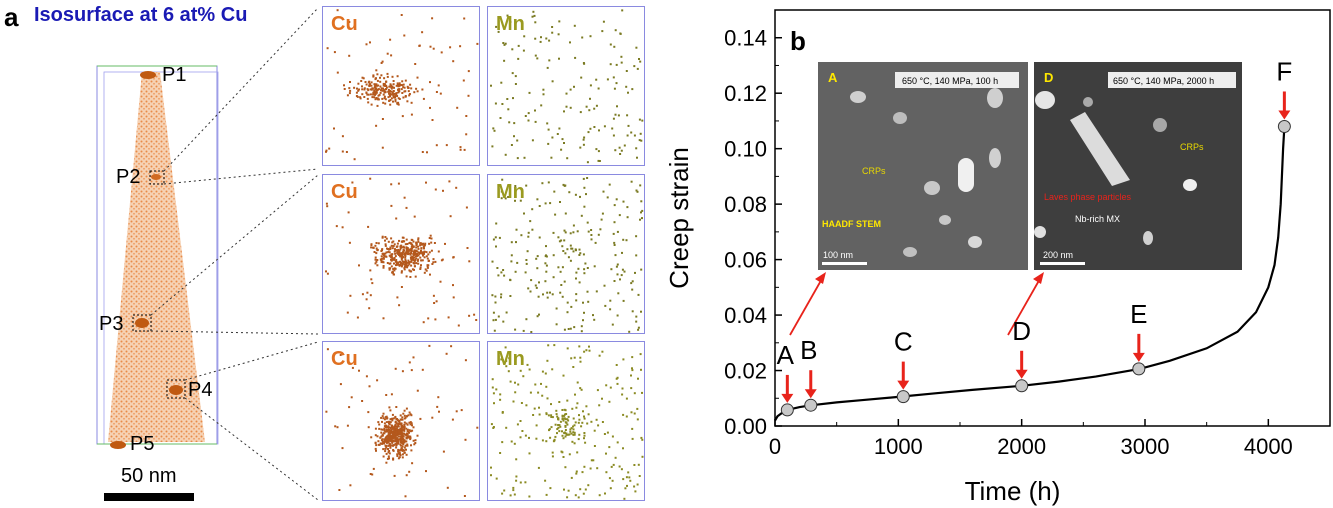 This screenshot has width=1333, height=508. What do you see at coordinates (745, 149) in the screenshot?
I see `y-tick-label: 0.10` at bounding box center [745, 149].